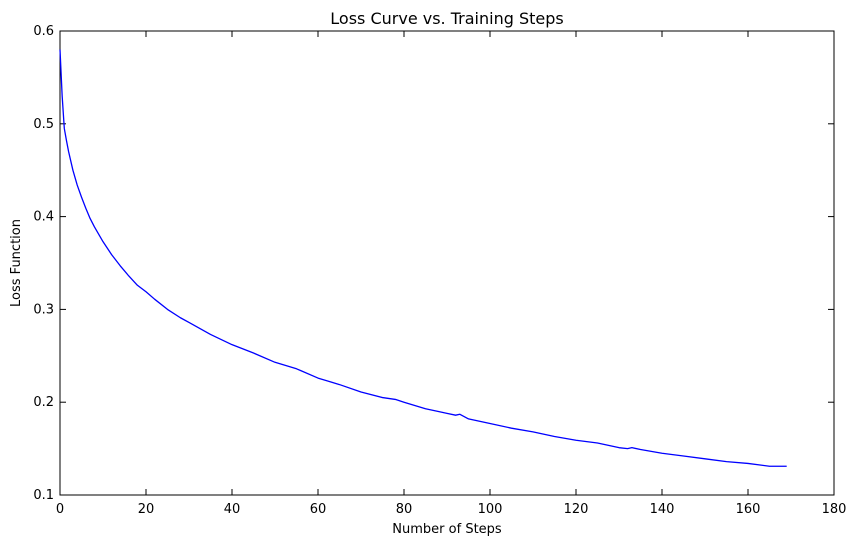 This screenshot has height=546, width=856. Describe the element at coordinates (490, 509) in the screenshot. I see `x-tick-label: 100` at that location.